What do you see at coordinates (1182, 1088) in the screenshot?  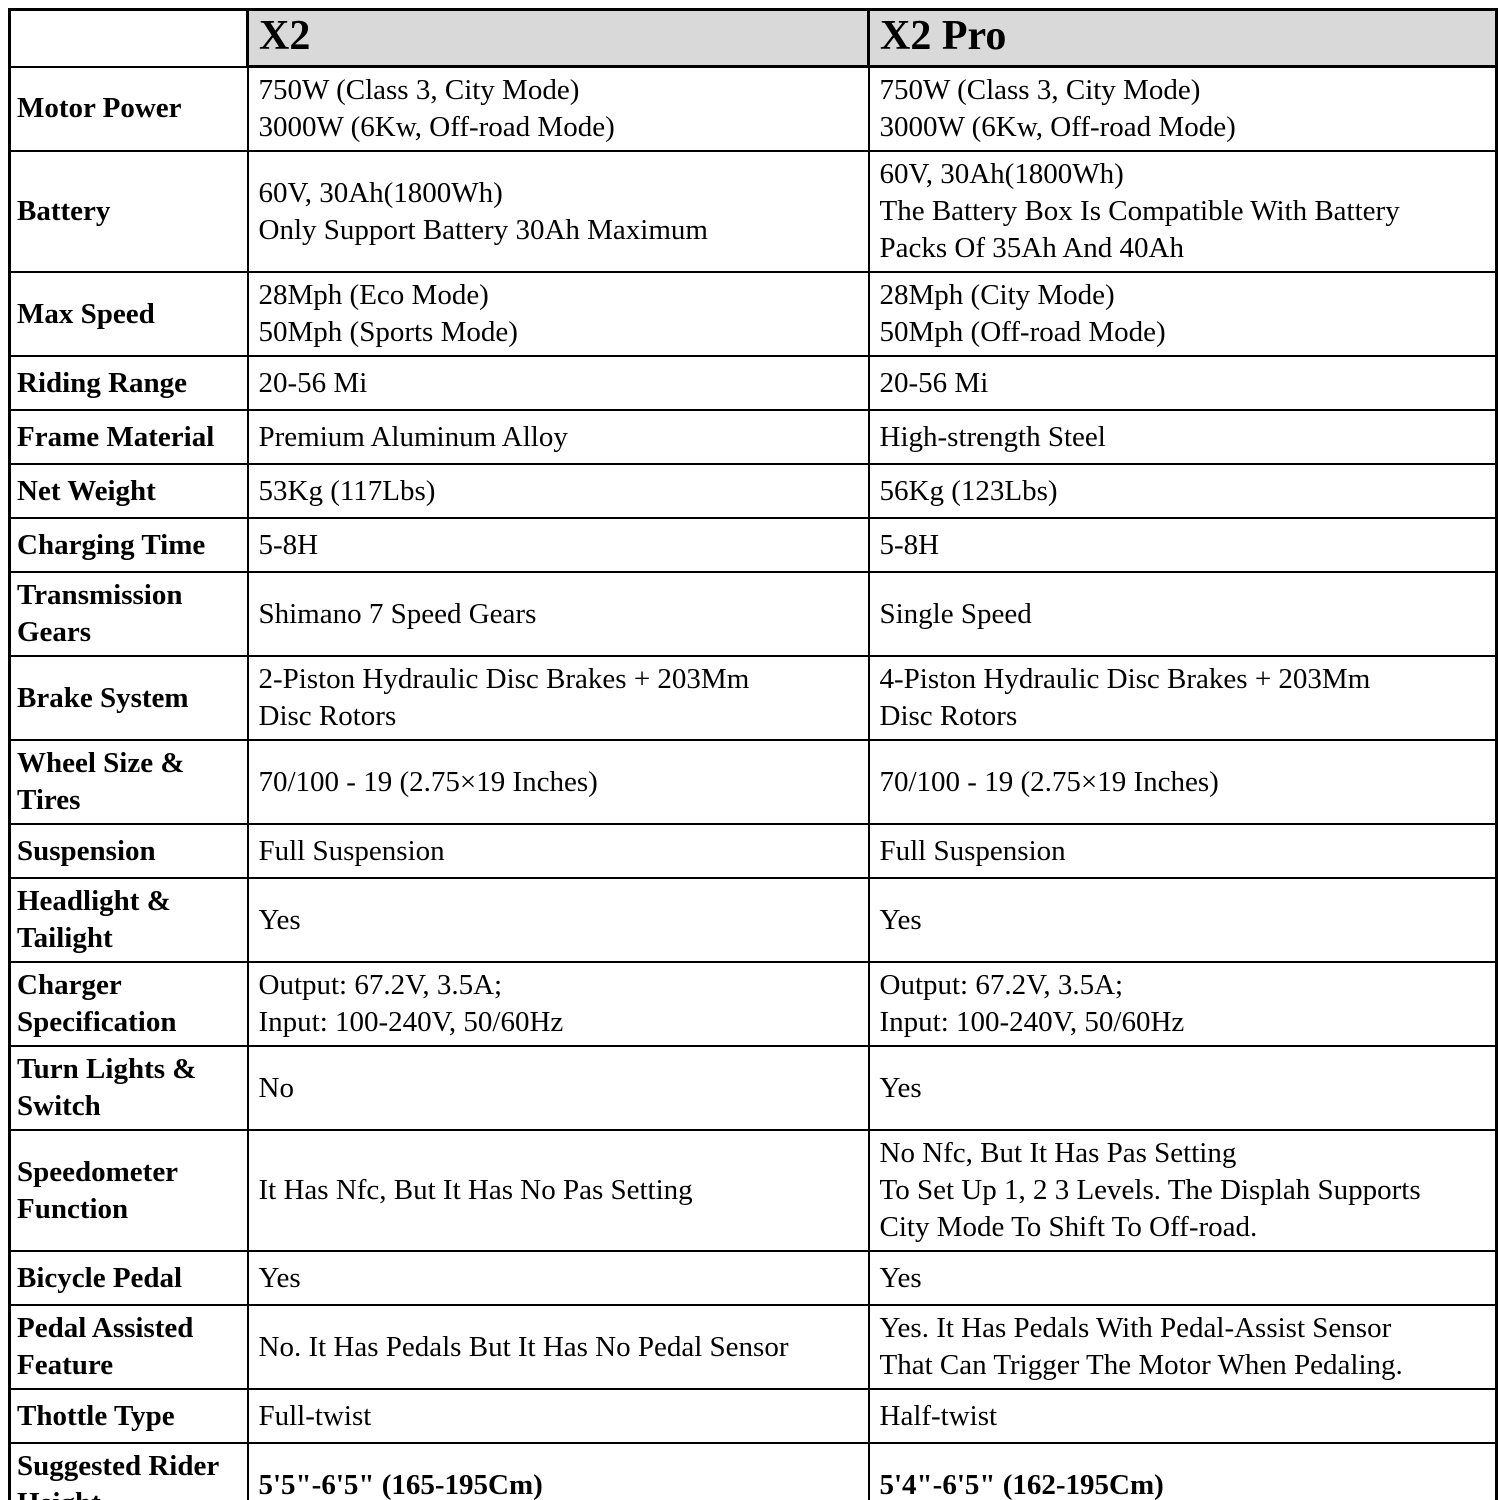 I see `x2pro-turn-lights-switch: Yes` at bounding box center [1182, 1088].